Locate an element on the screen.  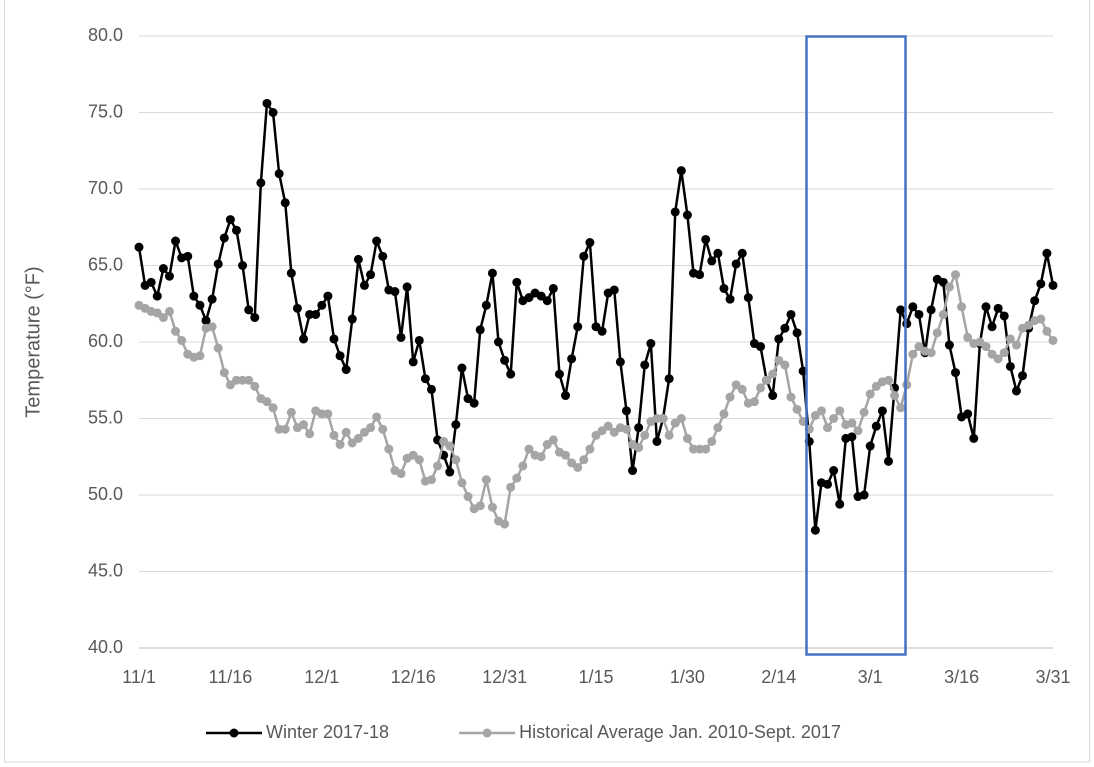
x-tick-label: 12/16 is located at coordinates (413, 677).